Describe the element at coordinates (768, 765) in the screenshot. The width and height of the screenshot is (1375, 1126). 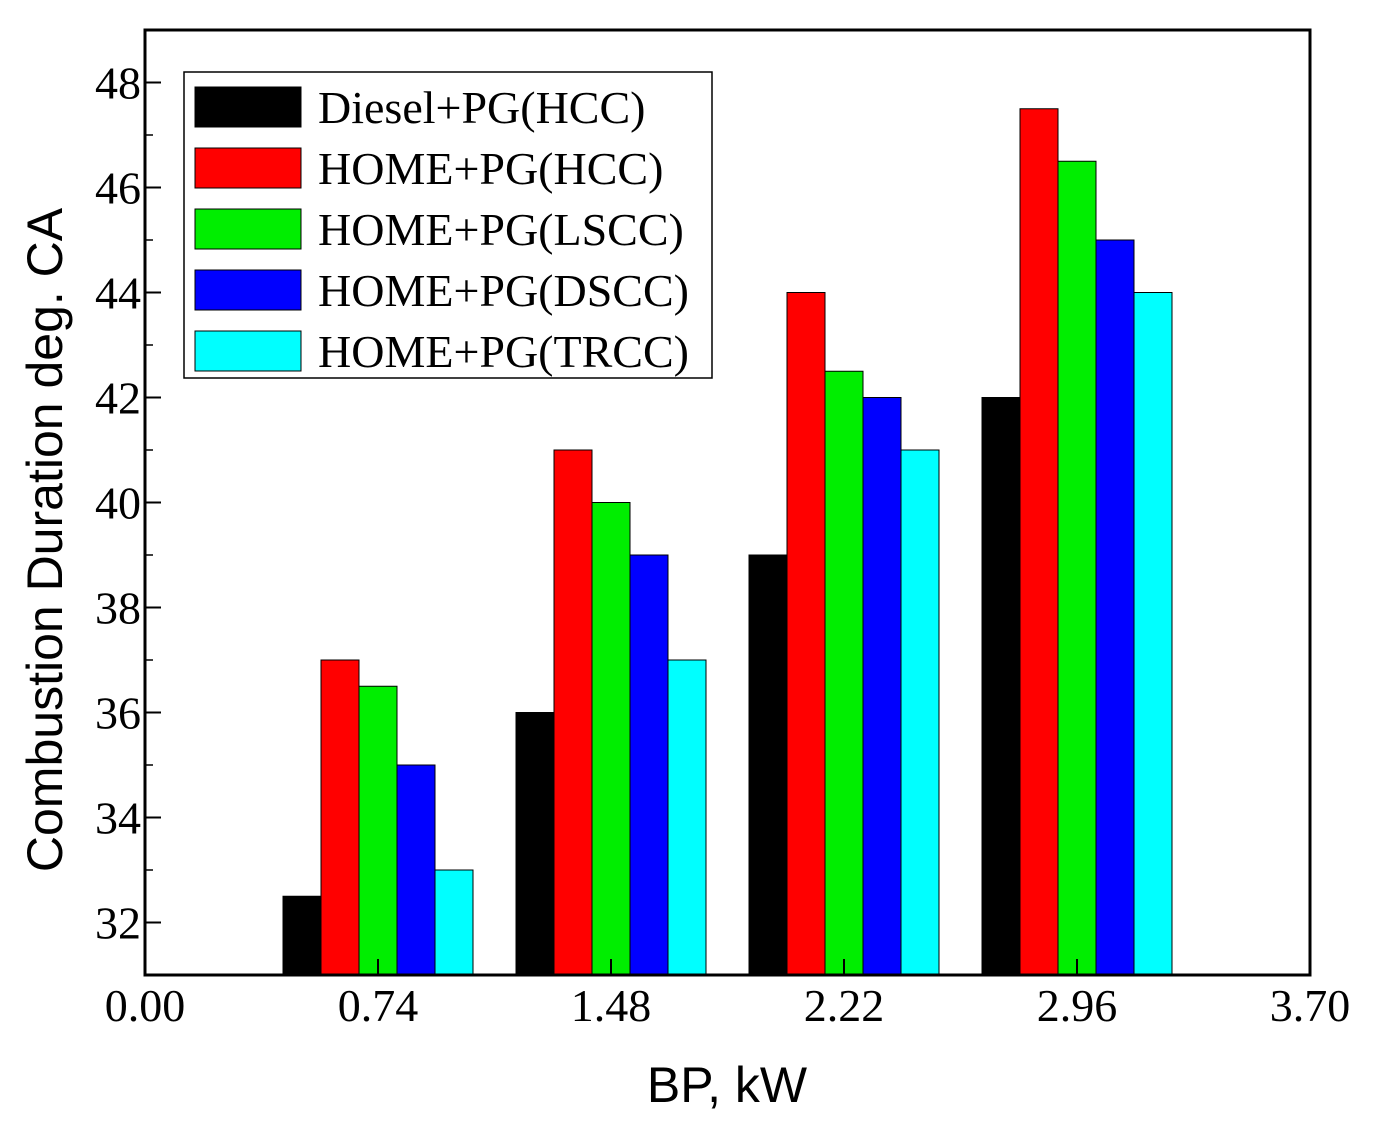
I see `bar-diesel-pg-hcc-2.22` at that location.